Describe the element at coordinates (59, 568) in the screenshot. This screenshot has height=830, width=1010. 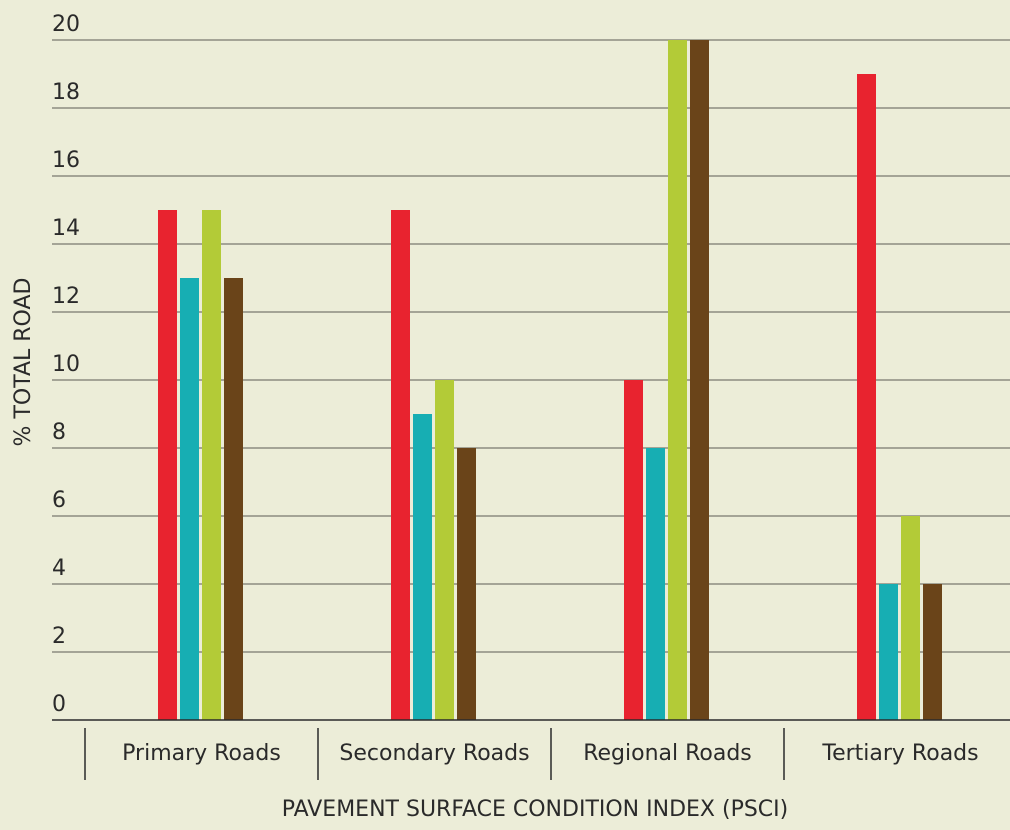
I see `y-tick-label: 4` at that location.